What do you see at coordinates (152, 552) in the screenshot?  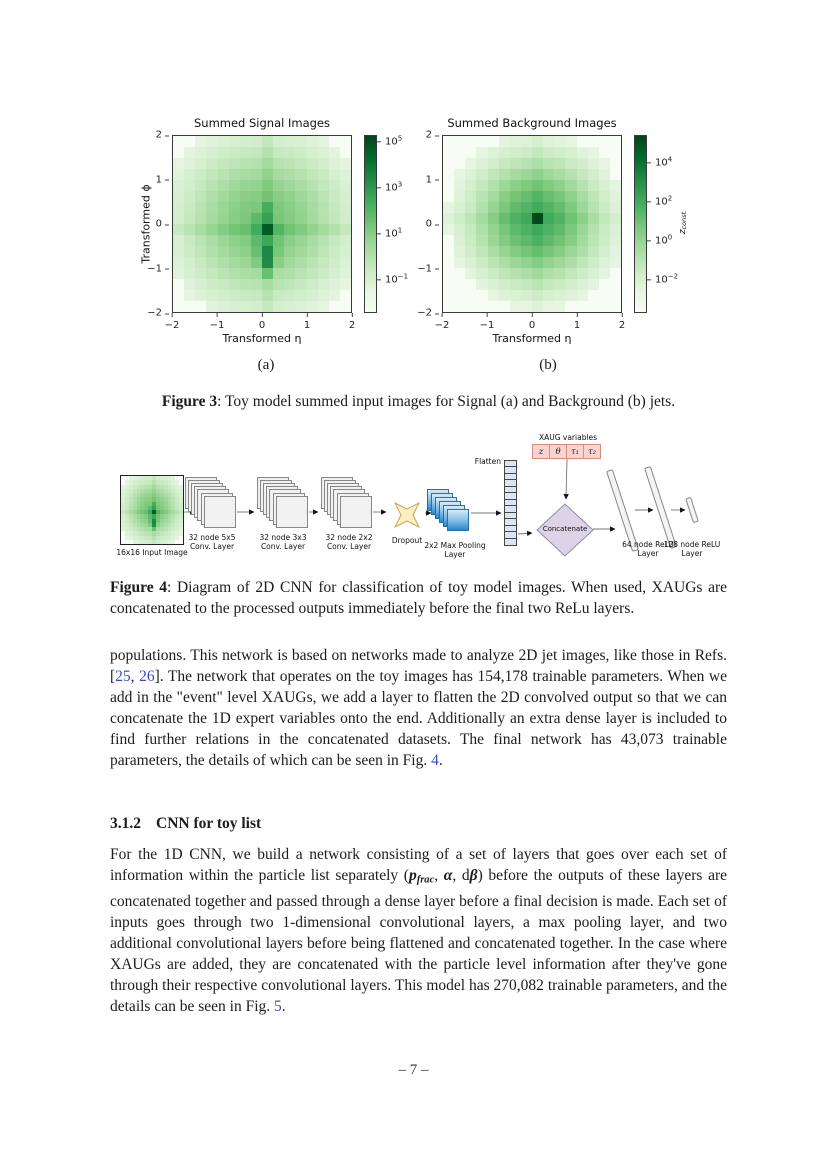 I see `input-image-label: 16x16 Input Image` at bounding box center [152, 552].